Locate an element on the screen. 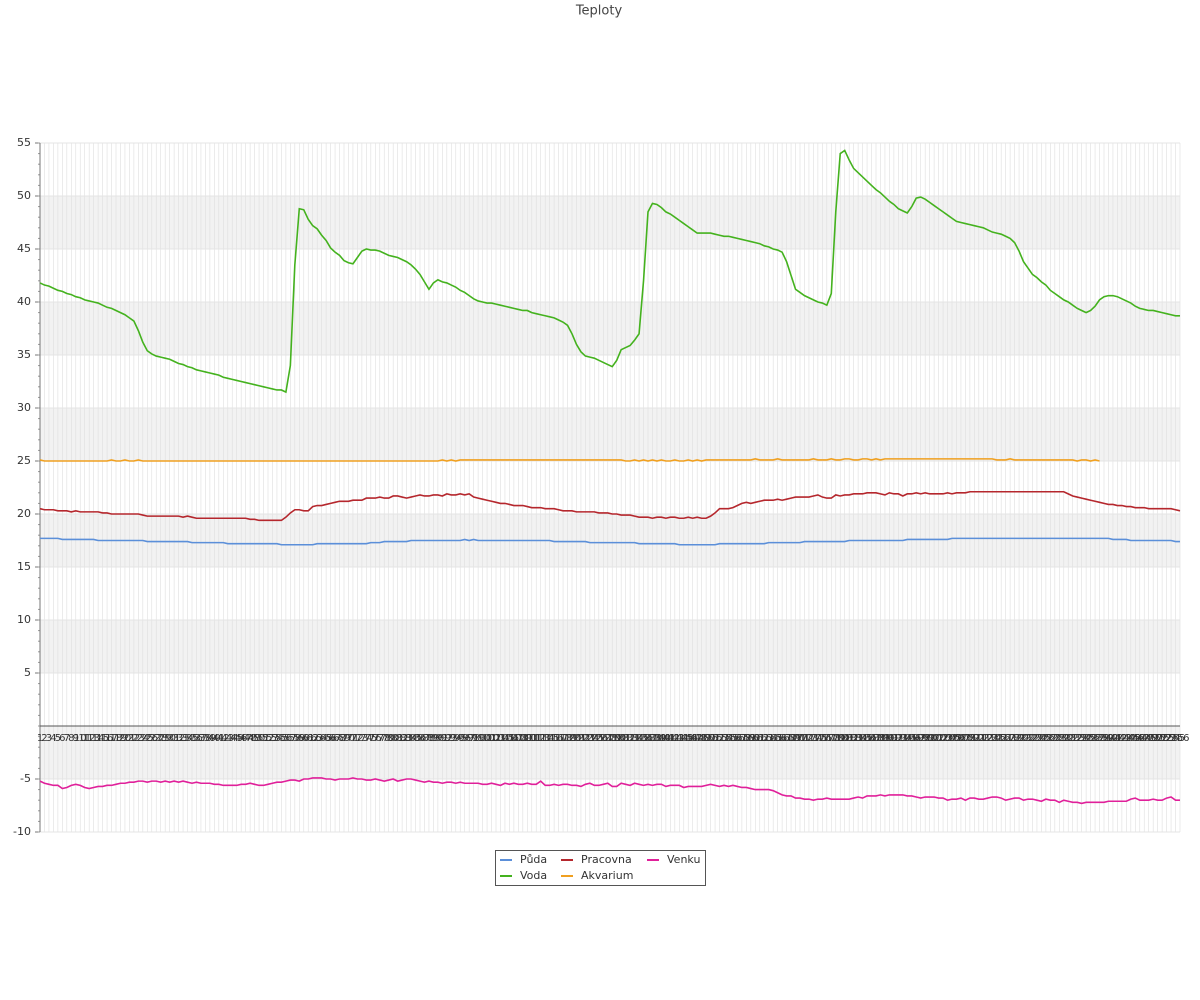 This screenshot has height=1000, width=1200. x-tick-label: 33 is located at coordinates (183, 738).